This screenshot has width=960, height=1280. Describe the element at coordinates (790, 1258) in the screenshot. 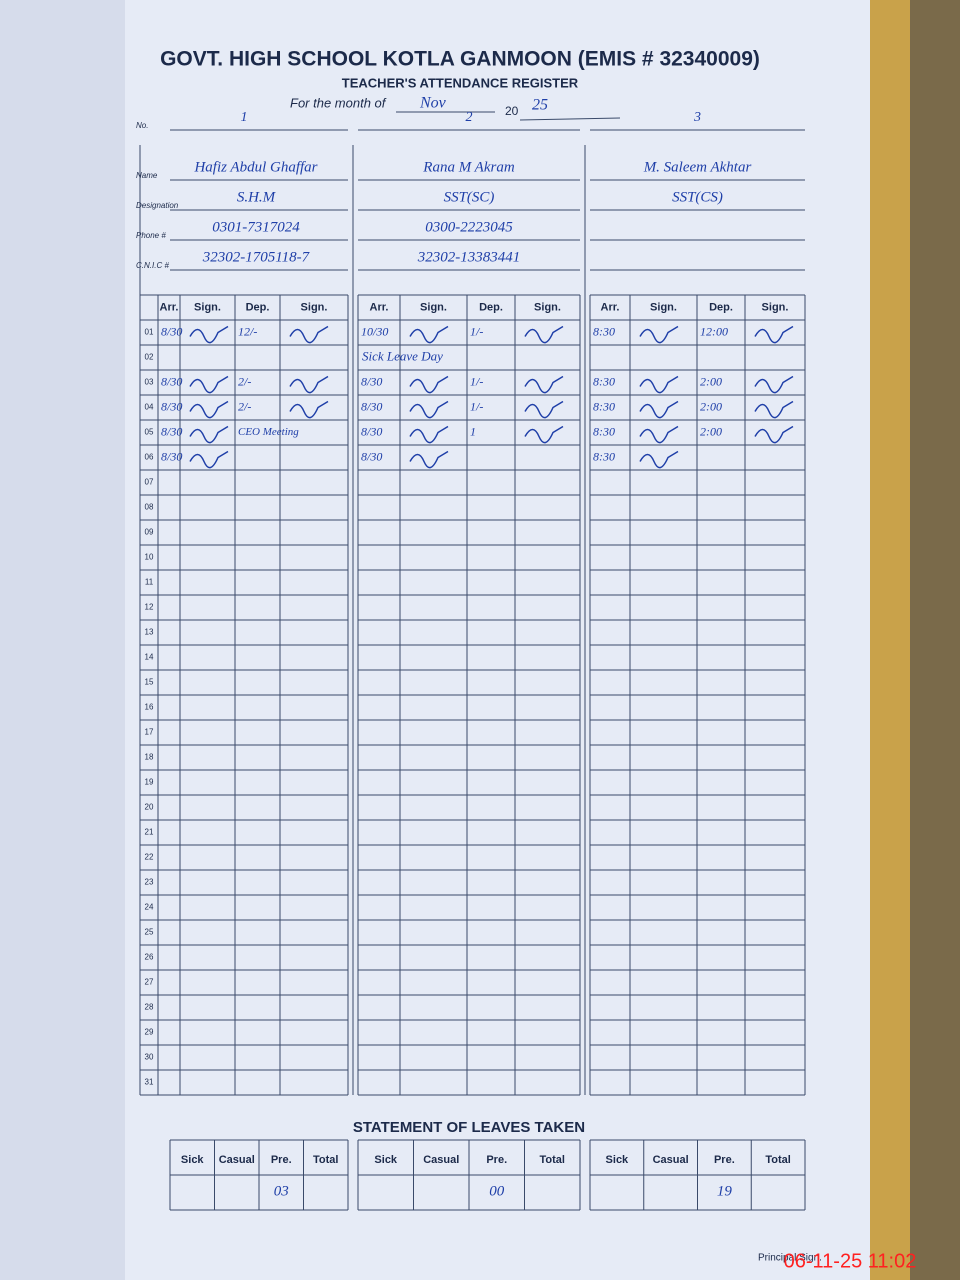

I see `principal-sign: Principal Sign.` at that location.